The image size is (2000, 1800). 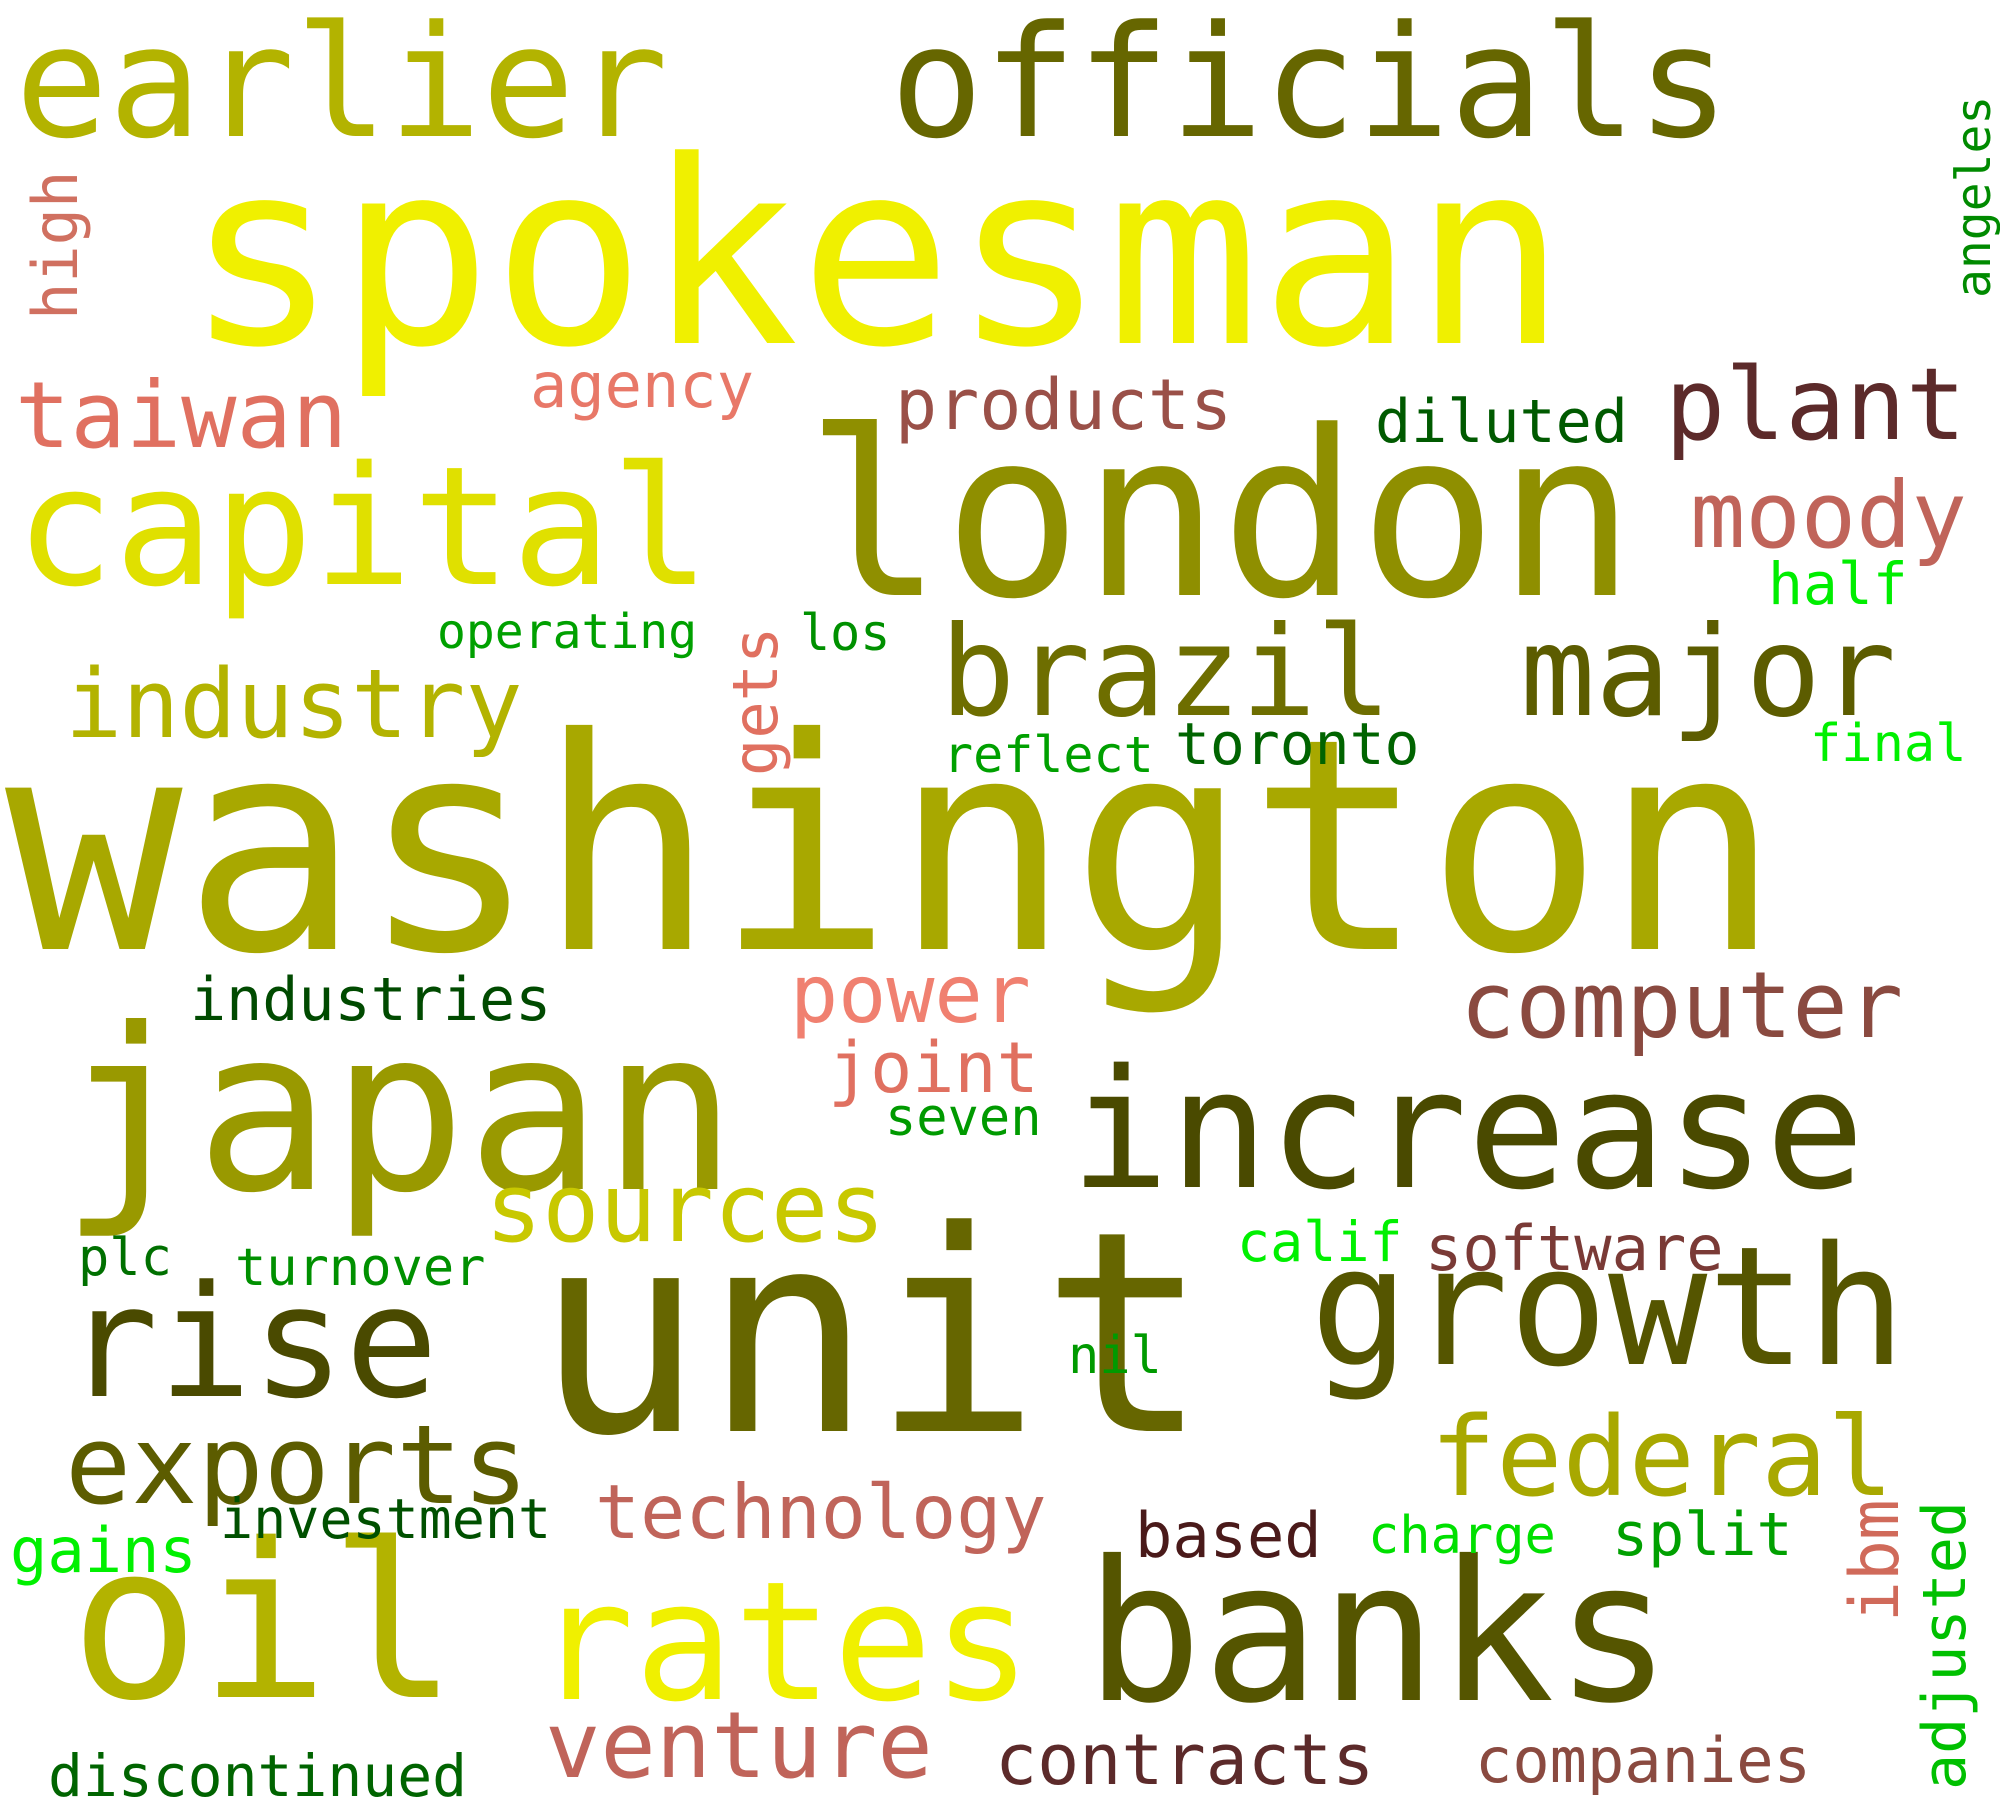 What do you see at coordinates (1467, 1130) in the screenshot?
I see `word-increase: increase` at bounding box center [1467, 1130].